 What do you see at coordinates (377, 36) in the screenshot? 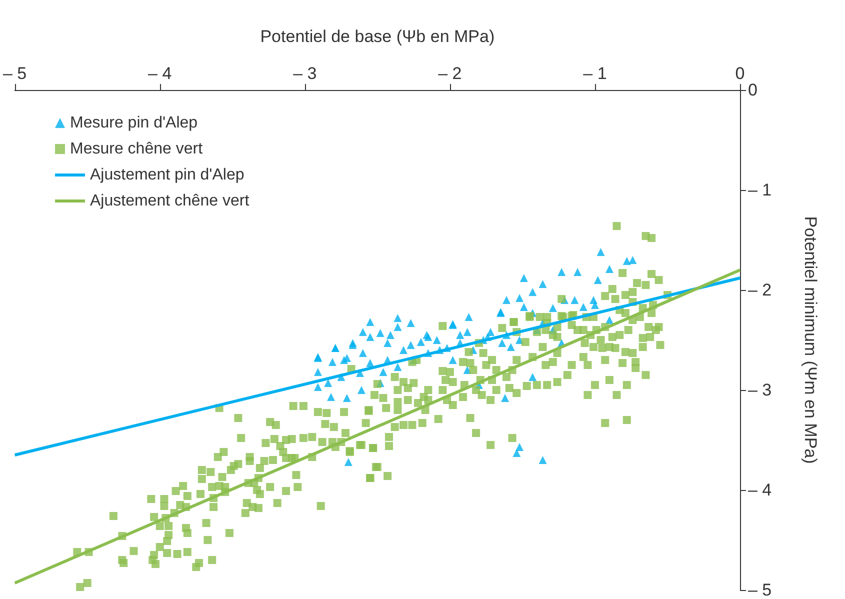
I see `x-axis-title: Potentiel de base (Ψb en MPa)` at bounding box center [377, 36].